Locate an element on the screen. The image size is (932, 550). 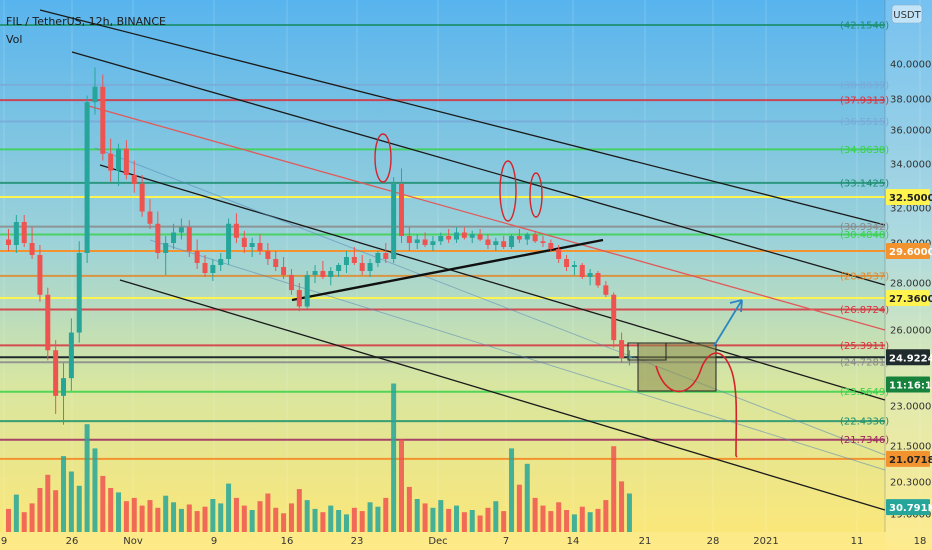
price-tick-label: 20.3000 is located at coordinates (910, 483).